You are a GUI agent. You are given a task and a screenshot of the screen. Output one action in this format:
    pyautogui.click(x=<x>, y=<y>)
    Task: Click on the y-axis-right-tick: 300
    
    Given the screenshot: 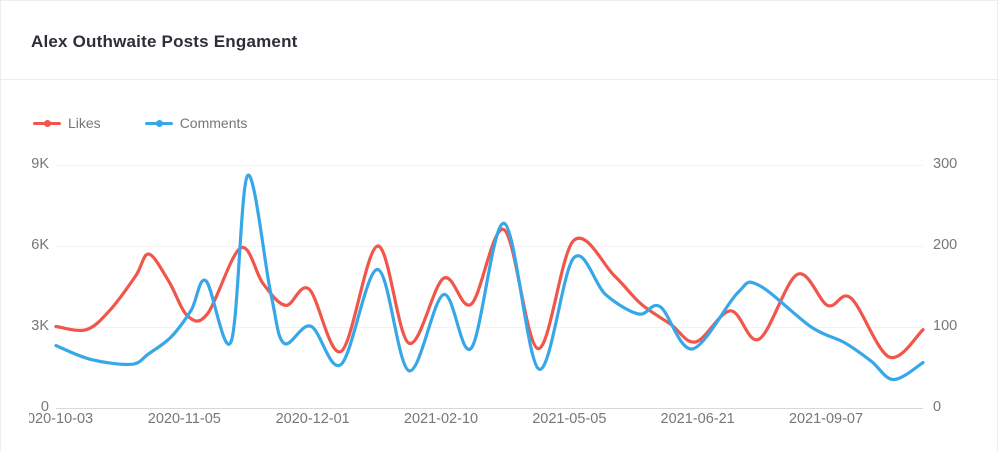 What is the action you would take?
    pyautogui.click(x=945, y=164)
    